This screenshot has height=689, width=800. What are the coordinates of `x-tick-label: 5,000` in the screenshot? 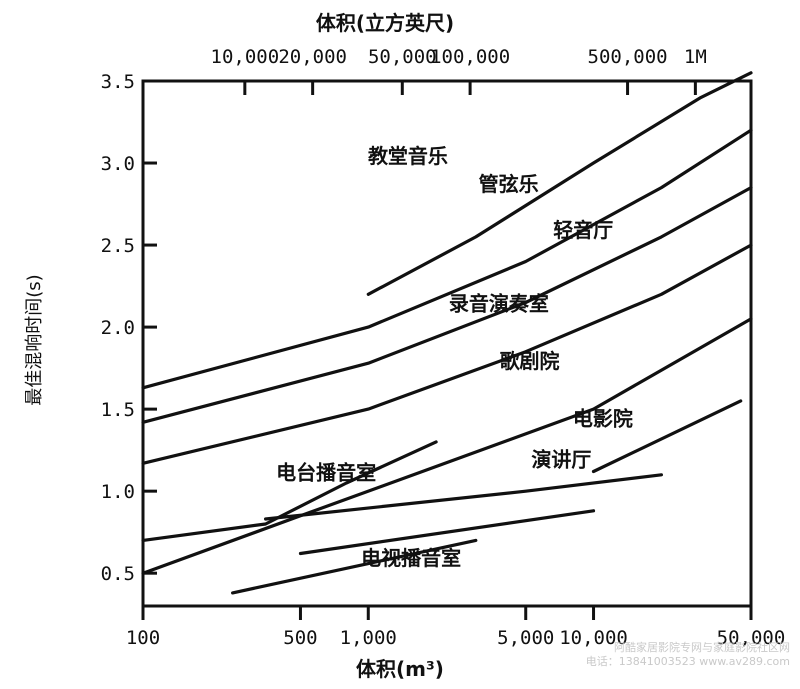 It's located at (525, 638).